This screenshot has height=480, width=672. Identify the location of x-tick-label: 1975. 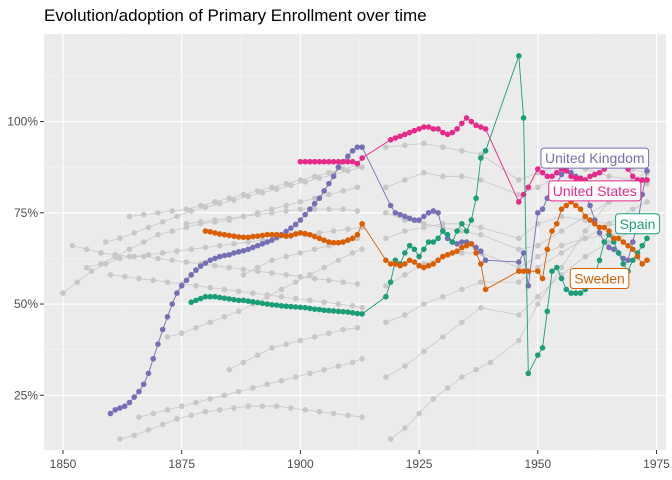
(656, 464).